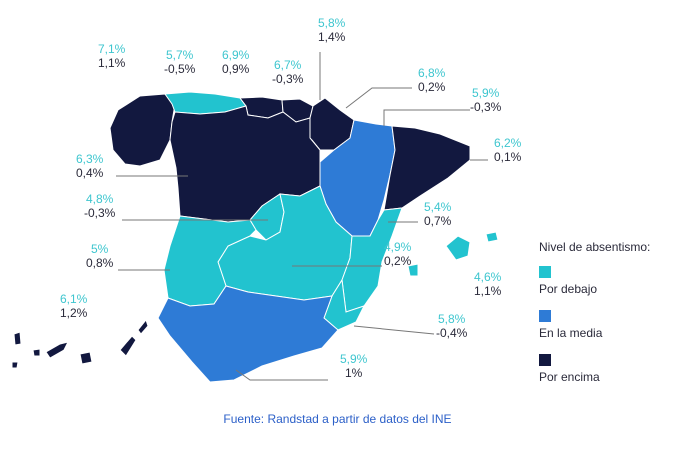  What do you see at coordinates (394, 330) in the screenshot?
I see `leader-murcia` at bounding box center [394, 330].